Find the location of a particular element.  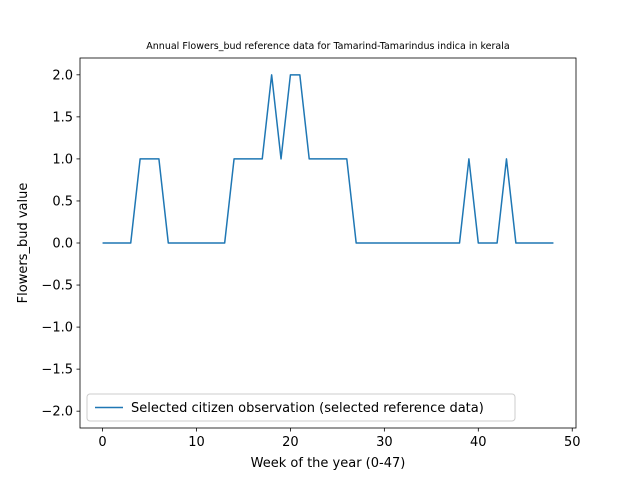

x-tick-label: 20 is located at coordinates (290, 442).